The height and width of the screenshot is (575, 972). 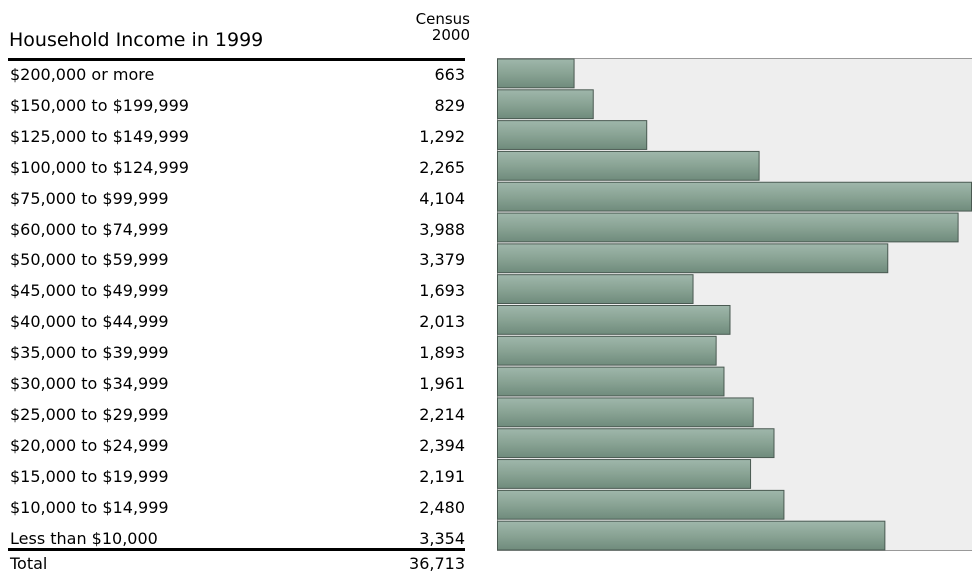 What do you see at coordinates (89, 507) in the screenshot?
I see `income-bracket-label: $10,000 to $14,999` at bounding box center [89, 507].